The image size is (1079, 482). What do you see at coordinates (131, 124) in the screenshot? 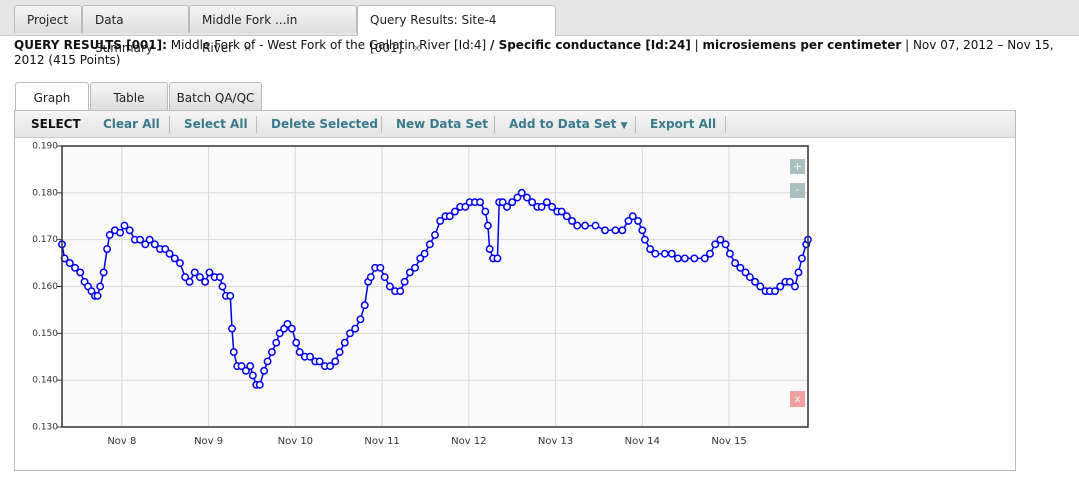
I see `toolbar-button: Clear All` at bounding box center [131, 124].